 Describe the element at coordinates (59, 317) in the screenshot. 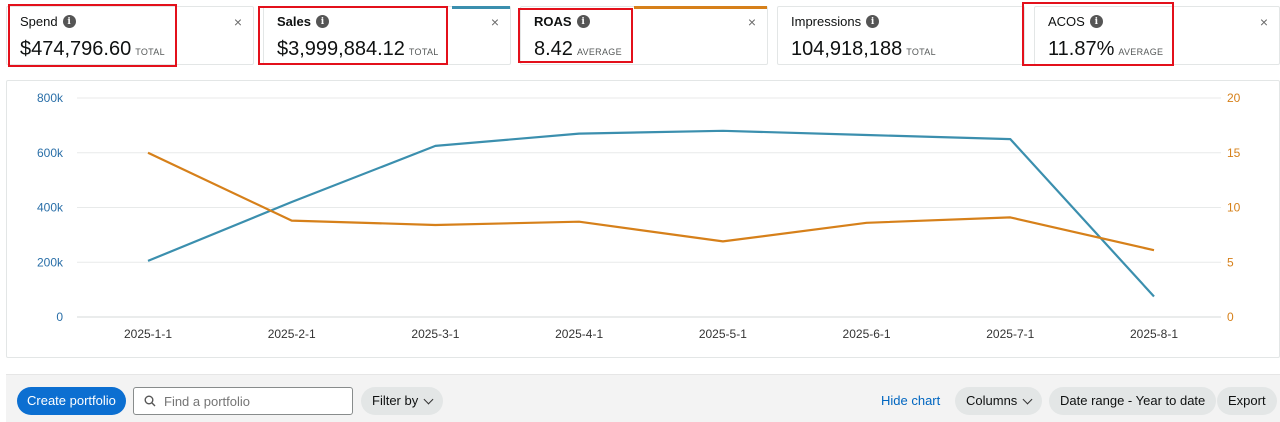

I see `y-left-tick-label: 0` at that location.